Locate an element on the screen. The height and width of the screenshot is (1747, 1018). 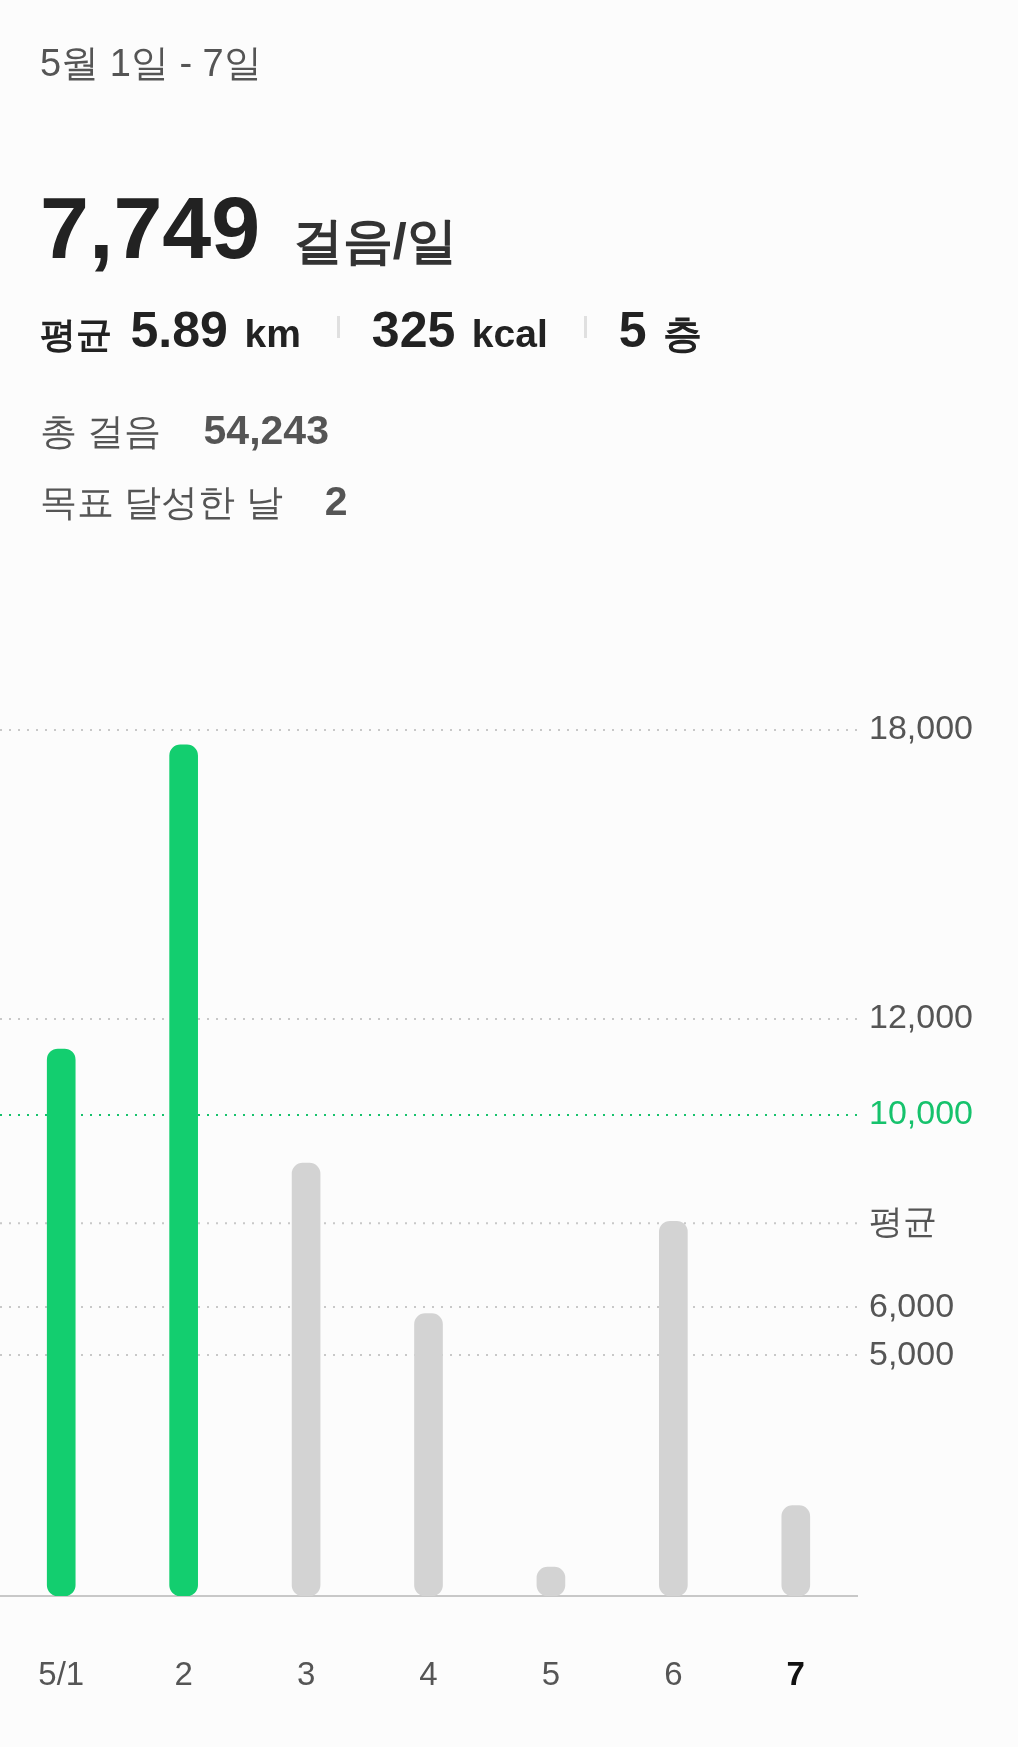
x-tick-label: 7 is located at coordinates (795, 1673).